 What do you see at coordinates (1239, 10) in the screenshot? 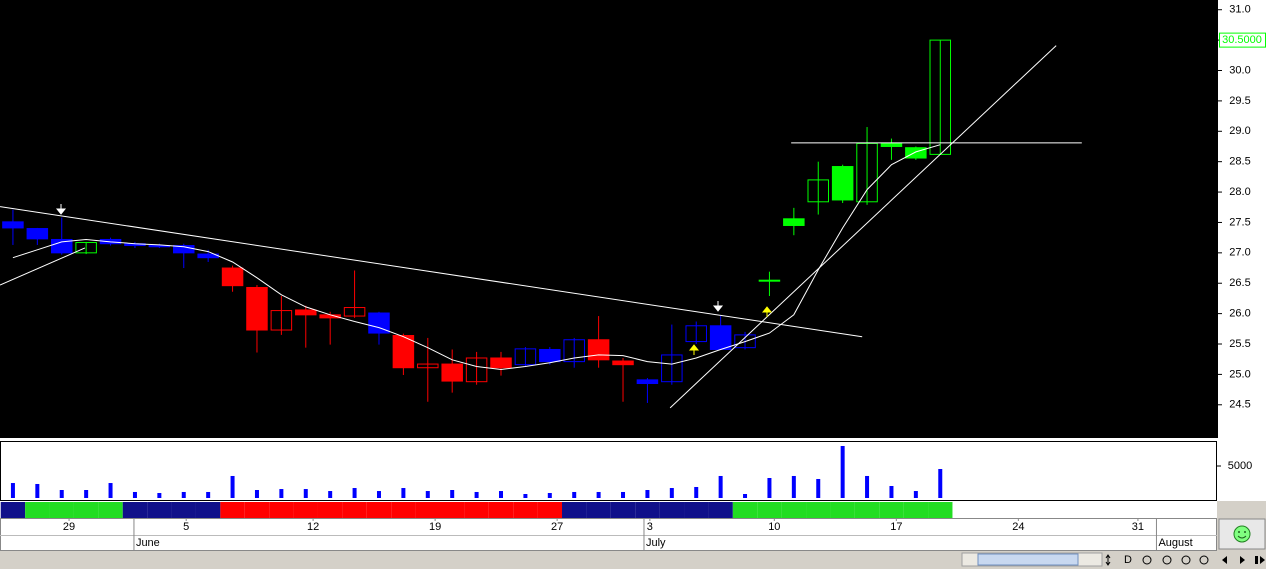
I see `y-tick-label: 31.0` at bounding box center [1239, 10].